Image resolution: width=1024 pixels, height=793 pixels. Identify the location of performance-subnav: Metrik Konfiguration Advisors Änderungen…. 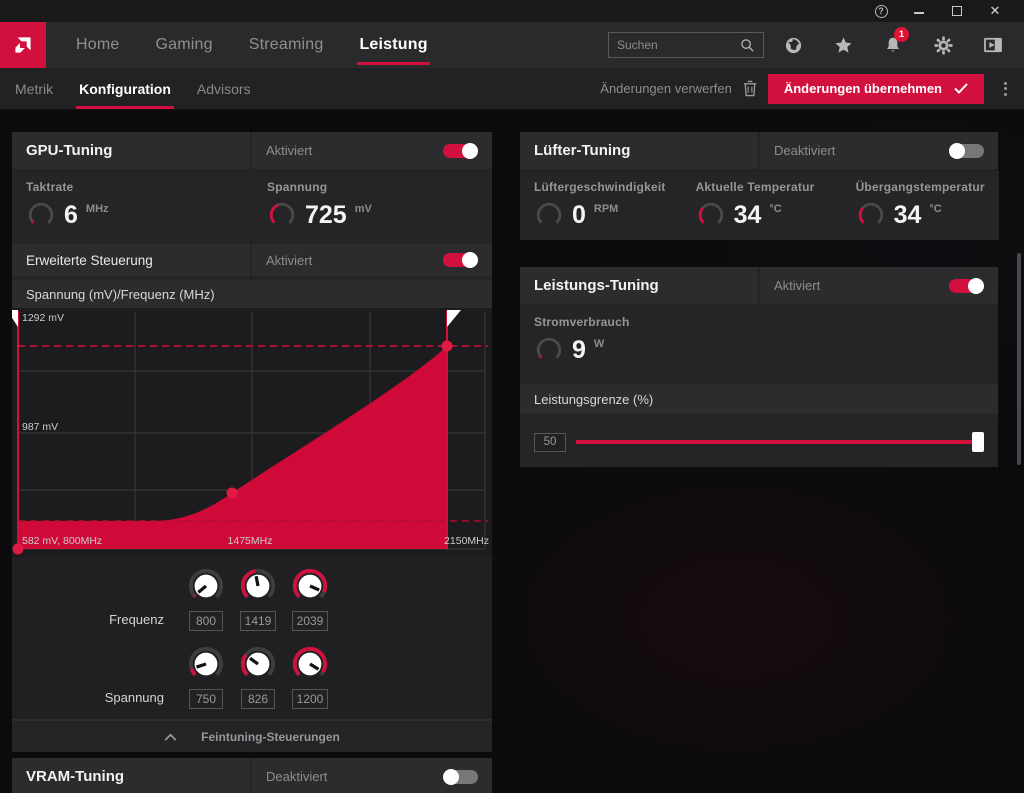
(512, 89).